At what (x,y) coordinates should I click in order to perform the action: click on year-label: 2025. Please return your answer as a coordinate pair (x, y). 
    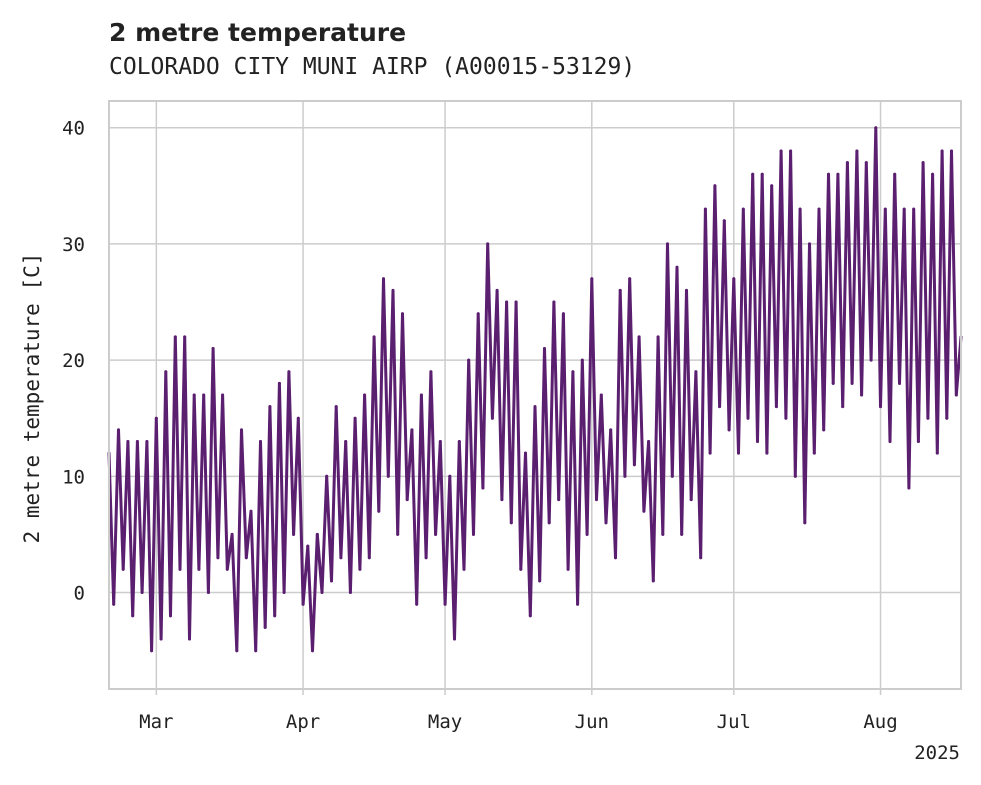
    Looking at the image, I should click on (937, 753).